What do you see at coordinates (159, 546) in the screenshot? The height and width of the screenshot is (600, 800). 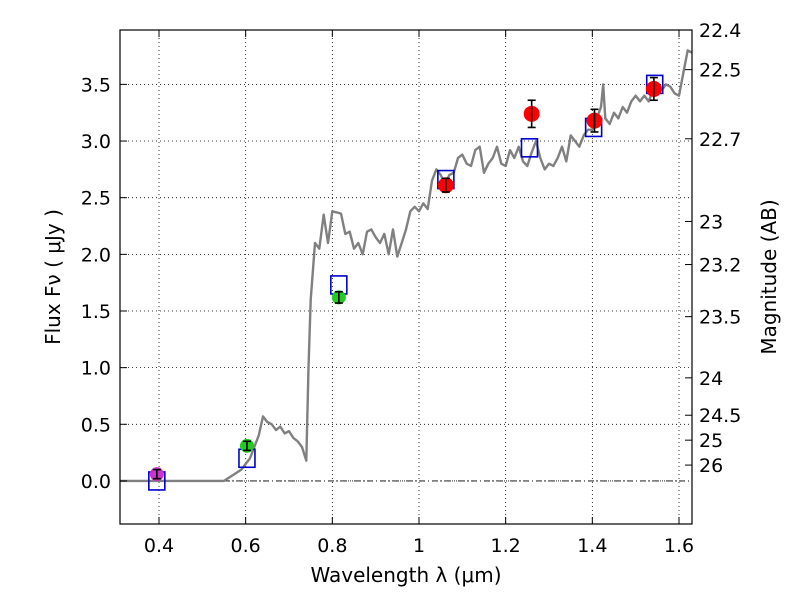 I see `x-tick-label: 0.4` at bounding box center [159, 546].